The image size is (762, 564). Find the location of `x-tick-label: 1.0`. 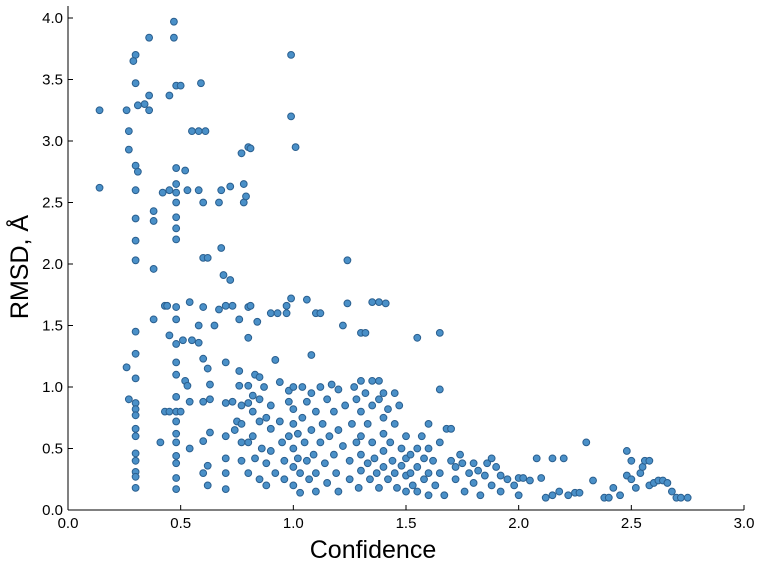

x-tick-label: 1.0 is located at coordinates (293, 523).